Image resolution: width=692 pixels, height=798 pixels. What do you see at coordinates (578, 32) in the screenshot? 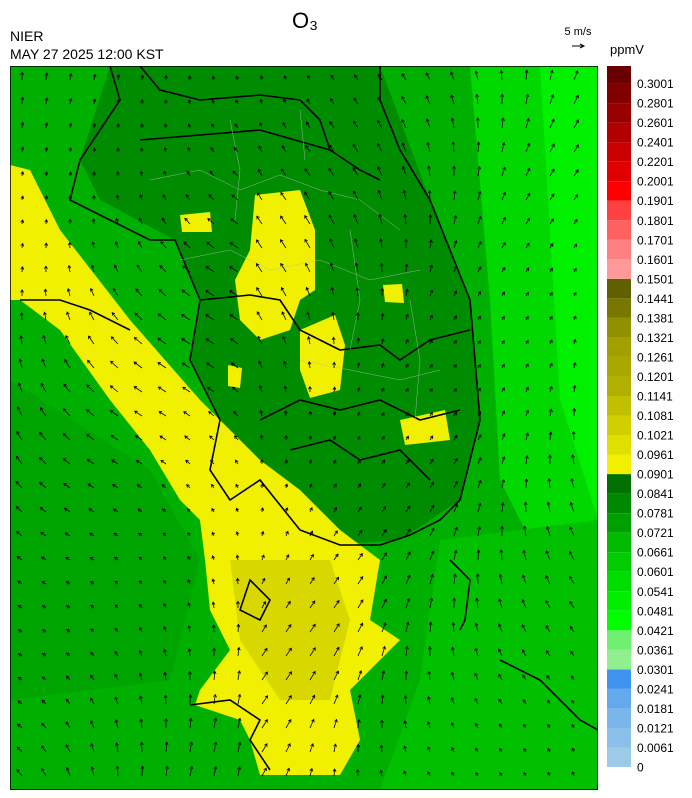
I see `wind-scale-label: 5 m/s` at bounding box center [578, 32].